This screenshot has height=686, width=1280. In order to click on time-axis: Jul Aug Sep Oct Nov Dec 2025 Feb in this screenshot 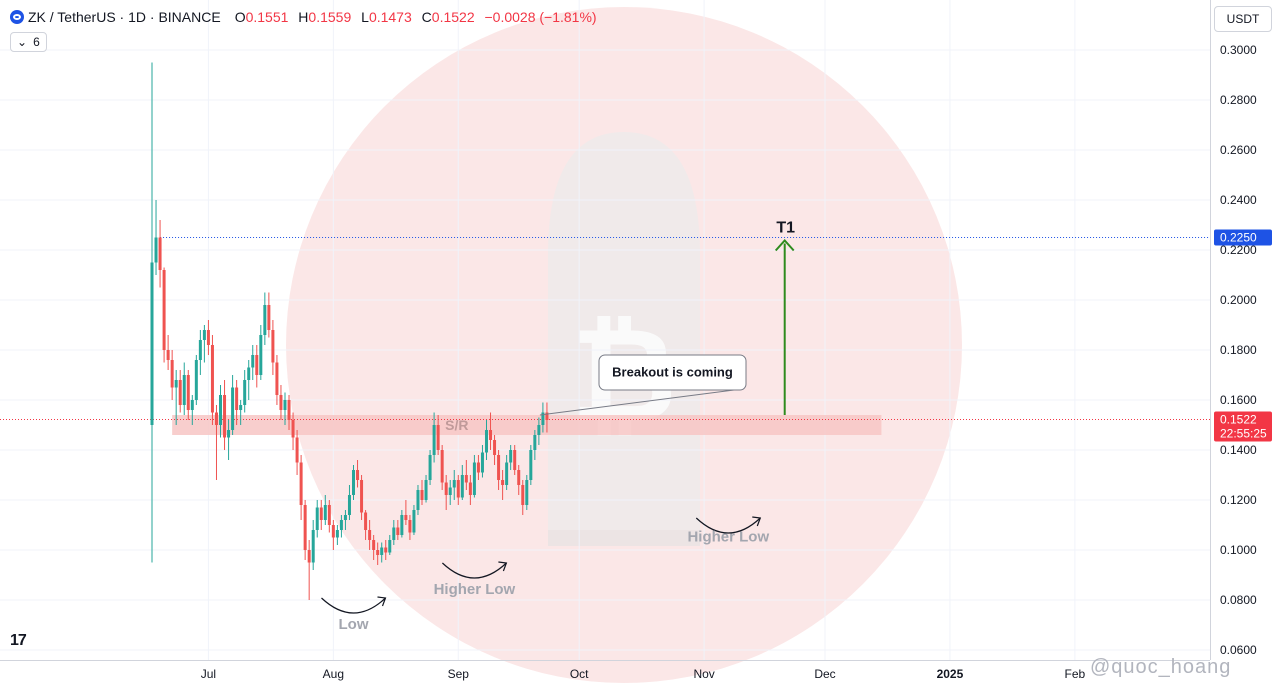, I will do `click(605, 671)`.